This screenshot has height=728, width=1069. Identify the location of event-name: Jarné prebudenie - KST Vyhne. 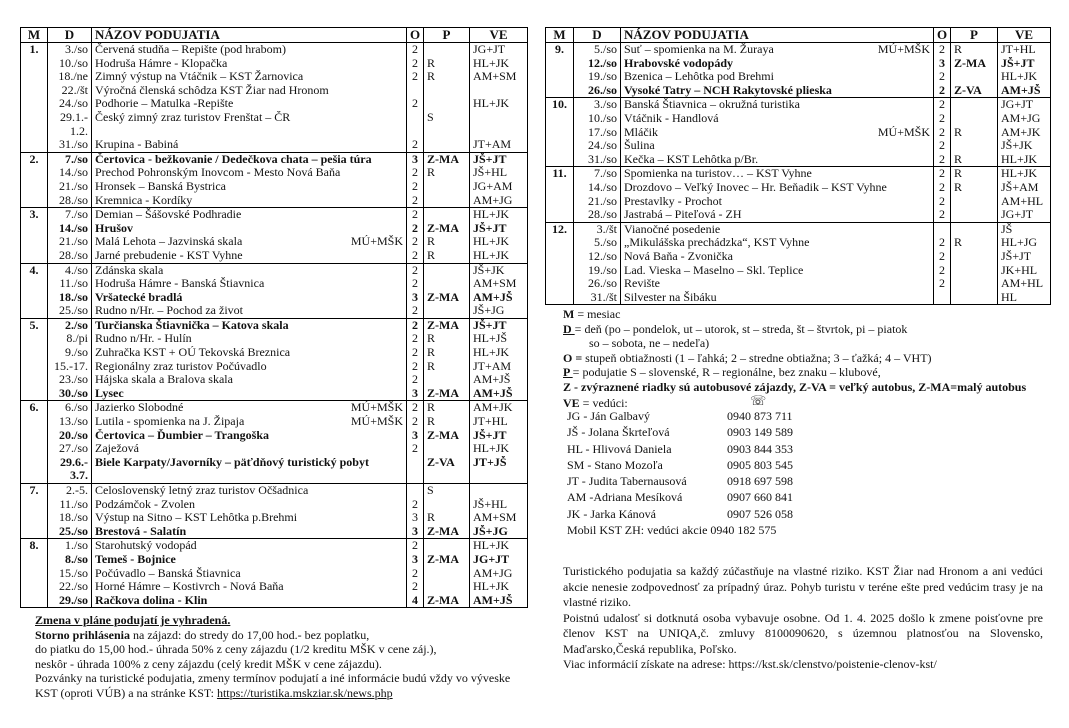
(169, 255).